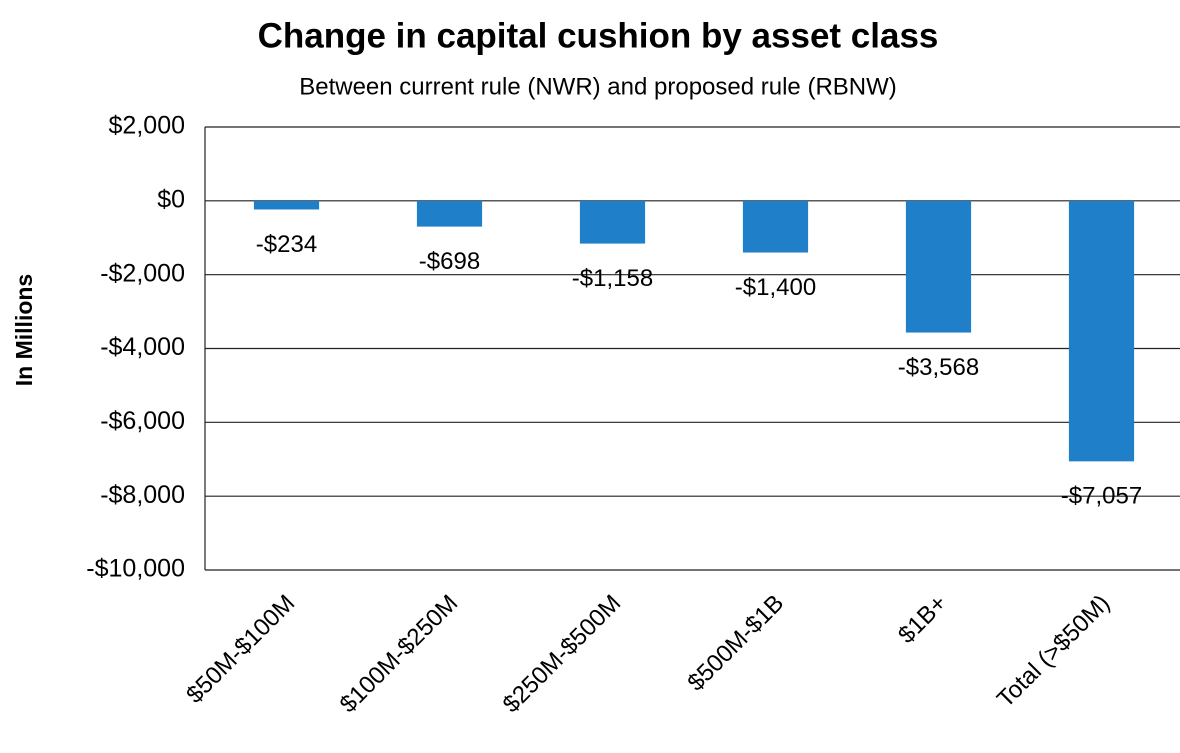 This screenshot has width=1180, height=753. I want to click on x-tick-label: $100M-$250M, so click(399, 654).